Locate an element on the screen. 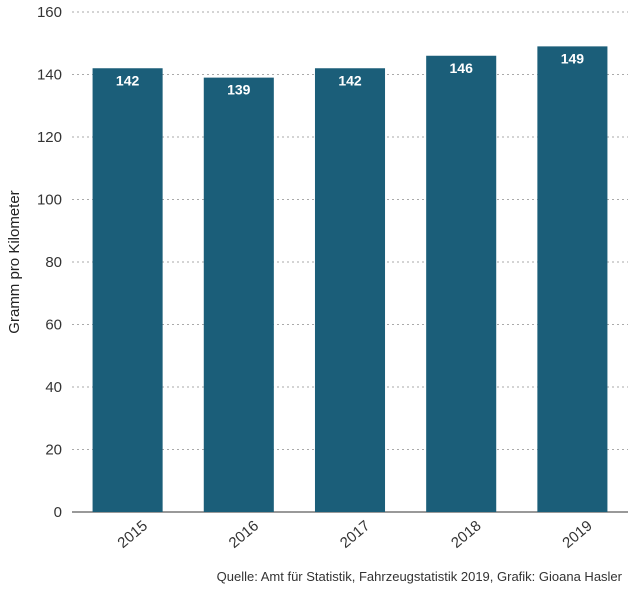 This screenshot has width=630, height=590. bar-2016 is located at coordinates (238, 294).